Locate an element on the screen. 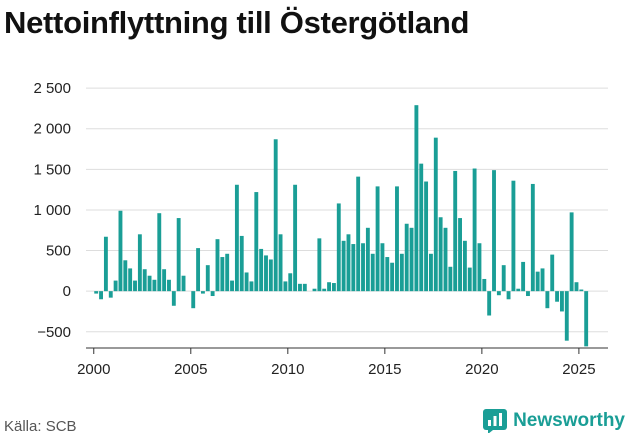 The image size is (631, 439). x-axis-tick-labels: 2000 2005 2010 2015 2020 2025 is located at coordinates (336, 369).